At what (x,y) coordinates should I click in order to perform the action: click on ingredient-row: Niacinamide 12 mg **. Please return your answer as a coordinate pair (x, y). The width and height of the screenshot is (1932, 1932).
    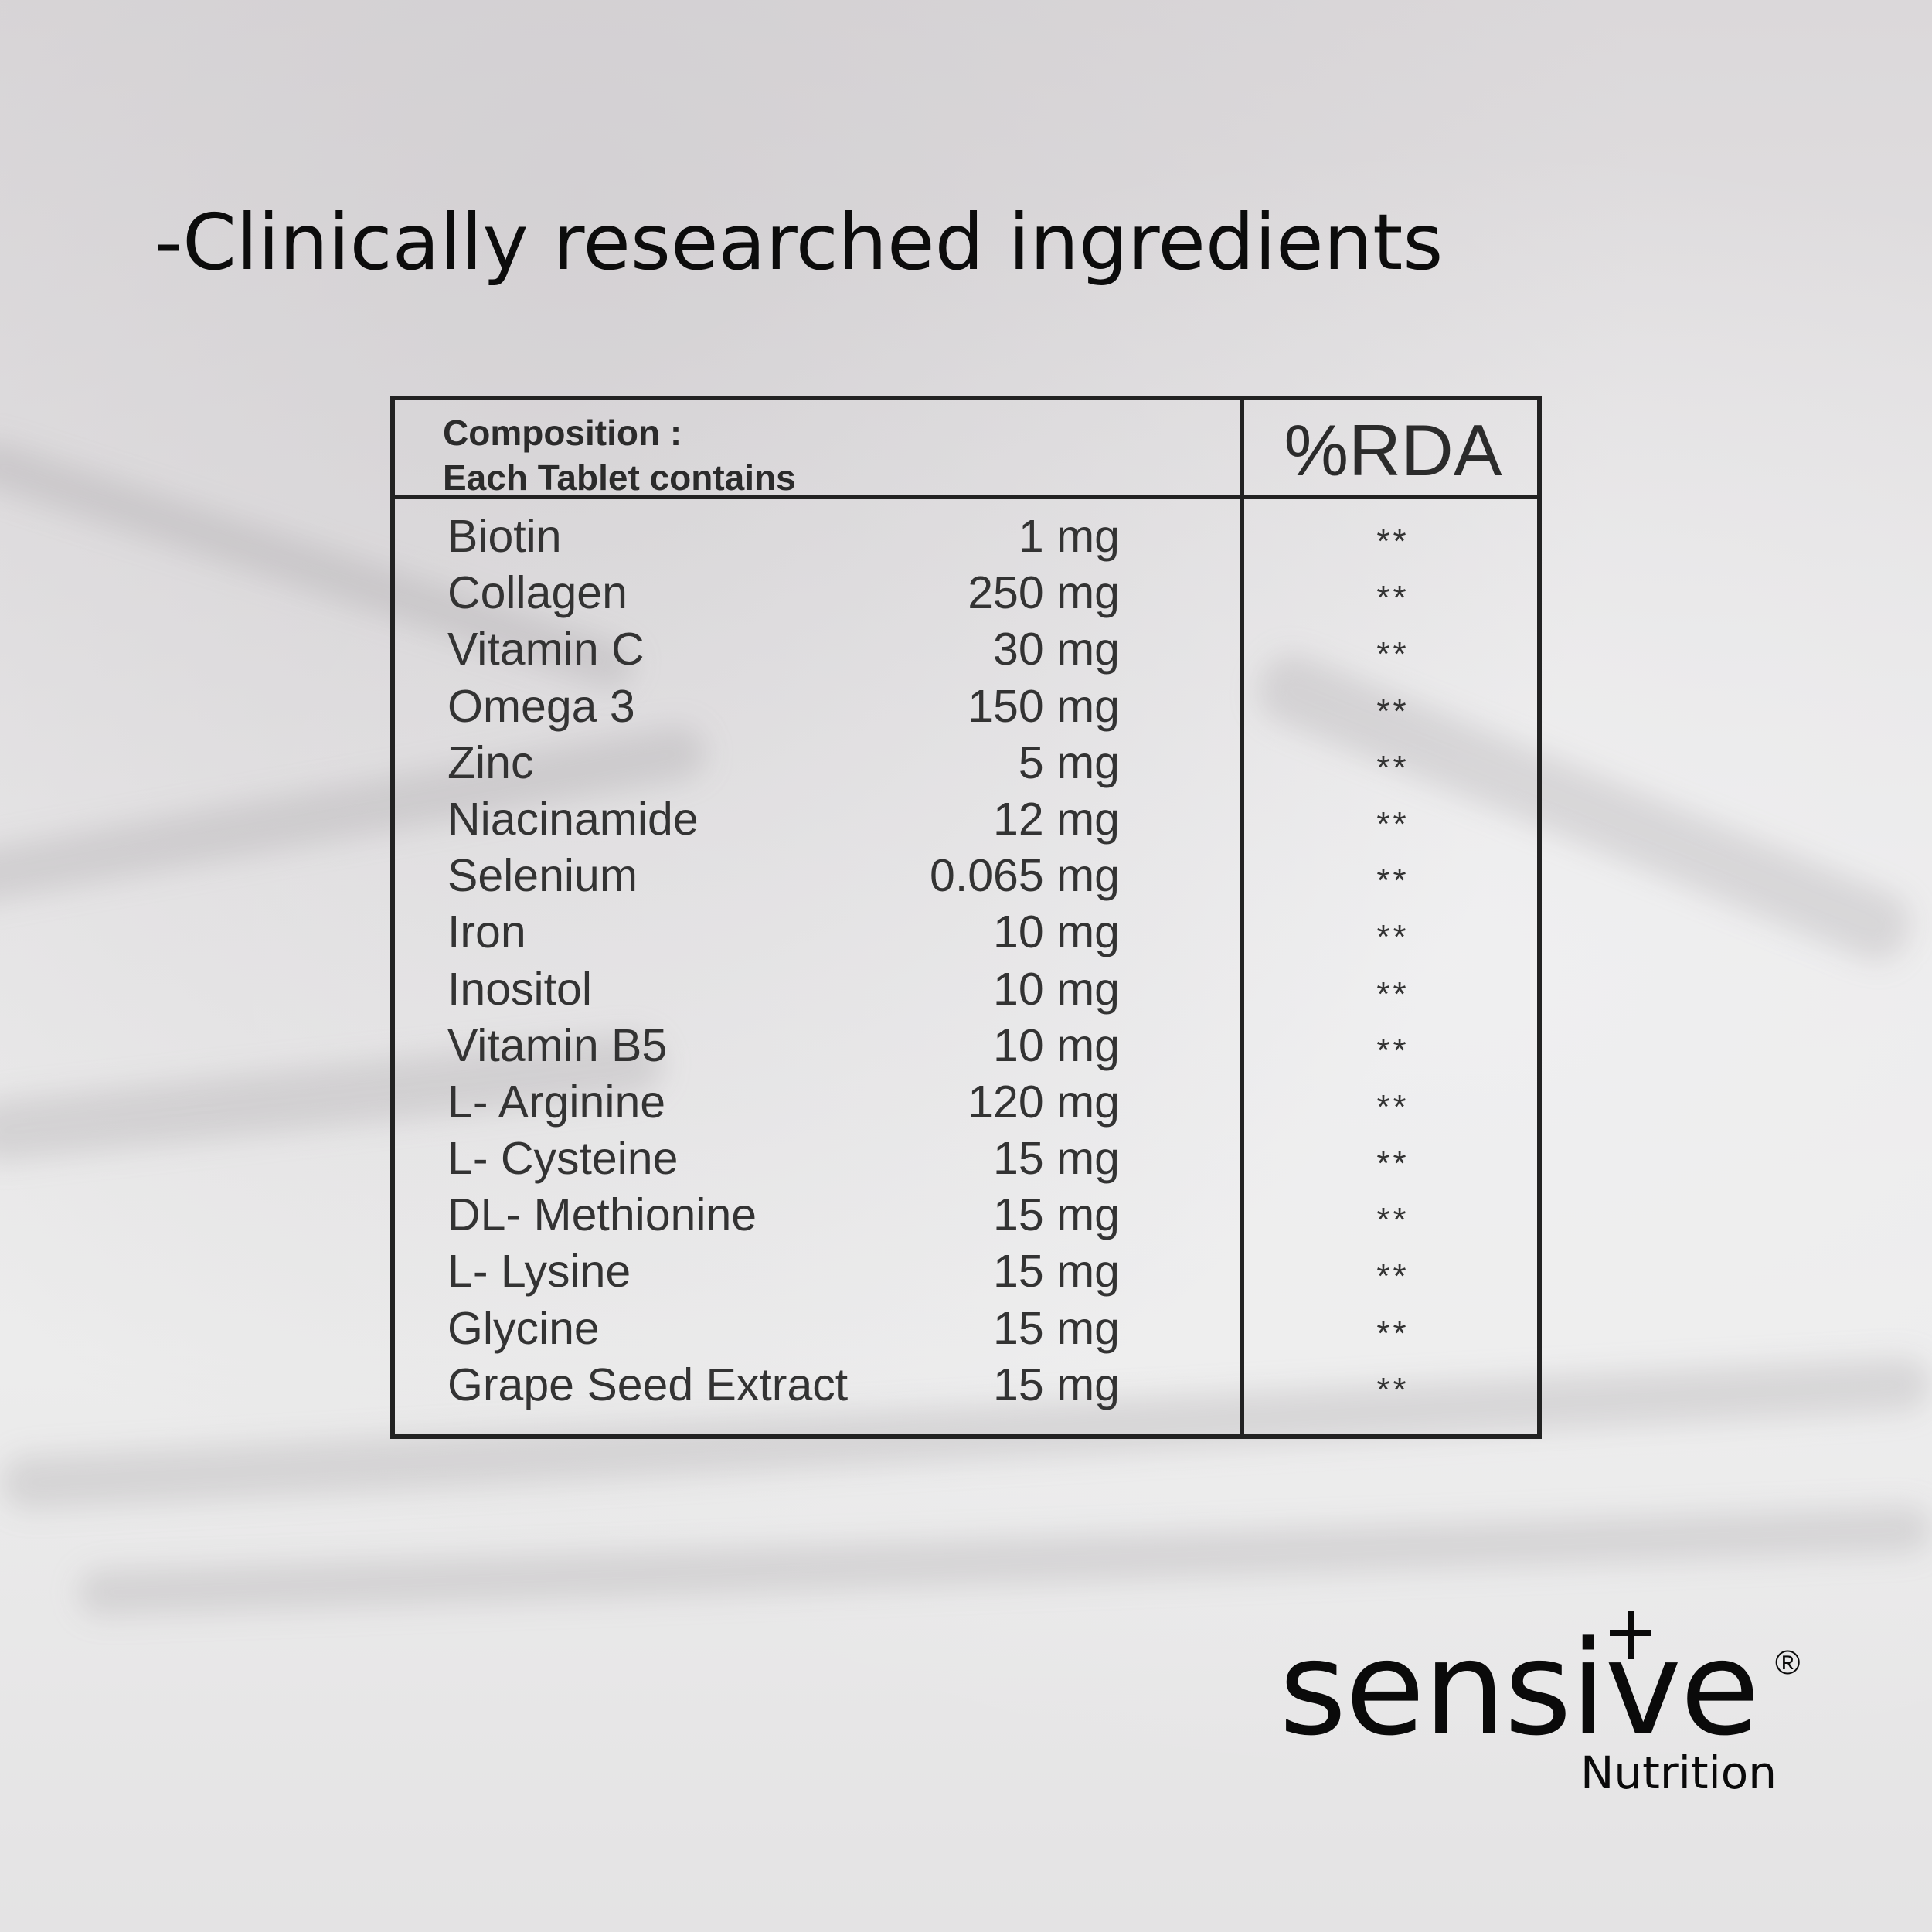
    Looking at the image, I should click on (966, 820).